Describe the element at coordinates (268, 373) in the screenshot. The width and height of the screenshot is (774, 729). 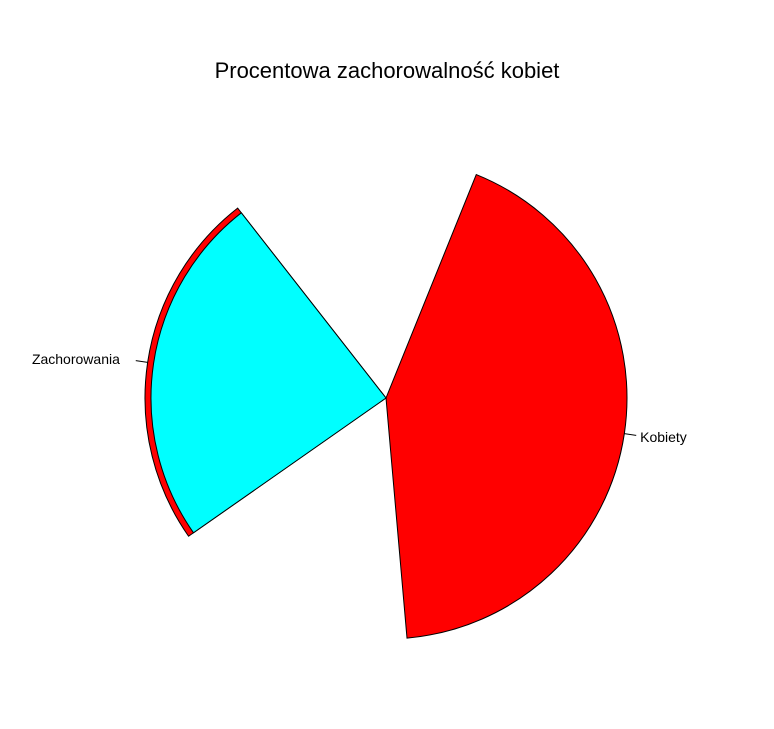
I see `pie-slice-zachorowania` at that location.